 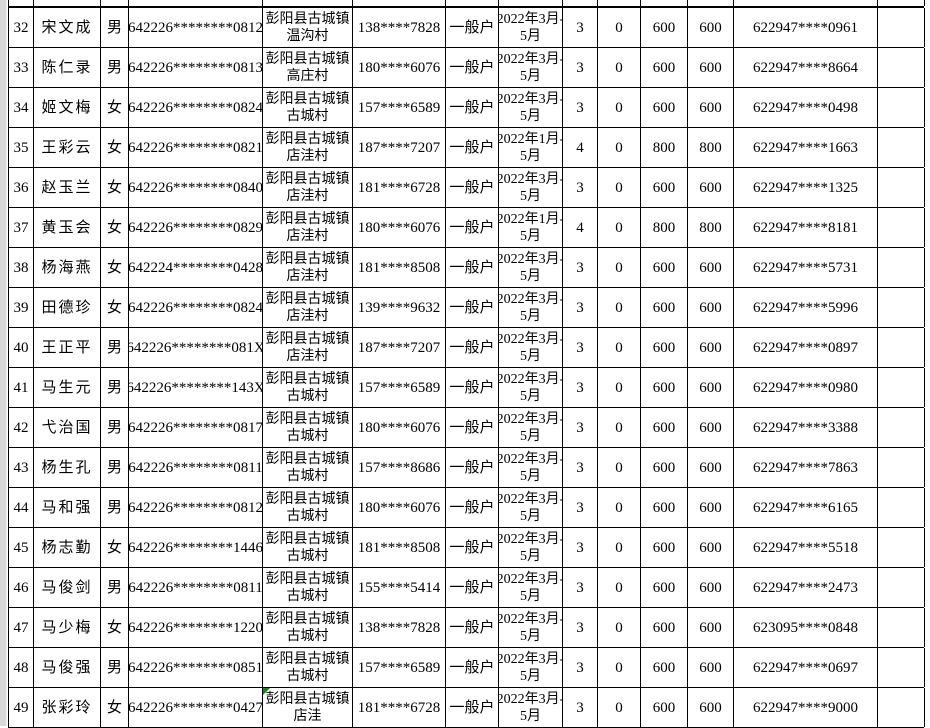 I want to click on cell-row-number: 38, so click(x=21, y=267).